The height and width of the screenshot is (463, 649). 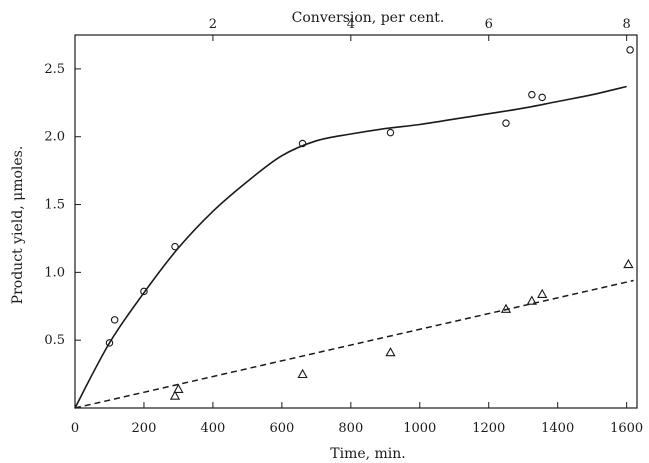 I want to click on x-tick-label: 800, so click(x=350, y=428).